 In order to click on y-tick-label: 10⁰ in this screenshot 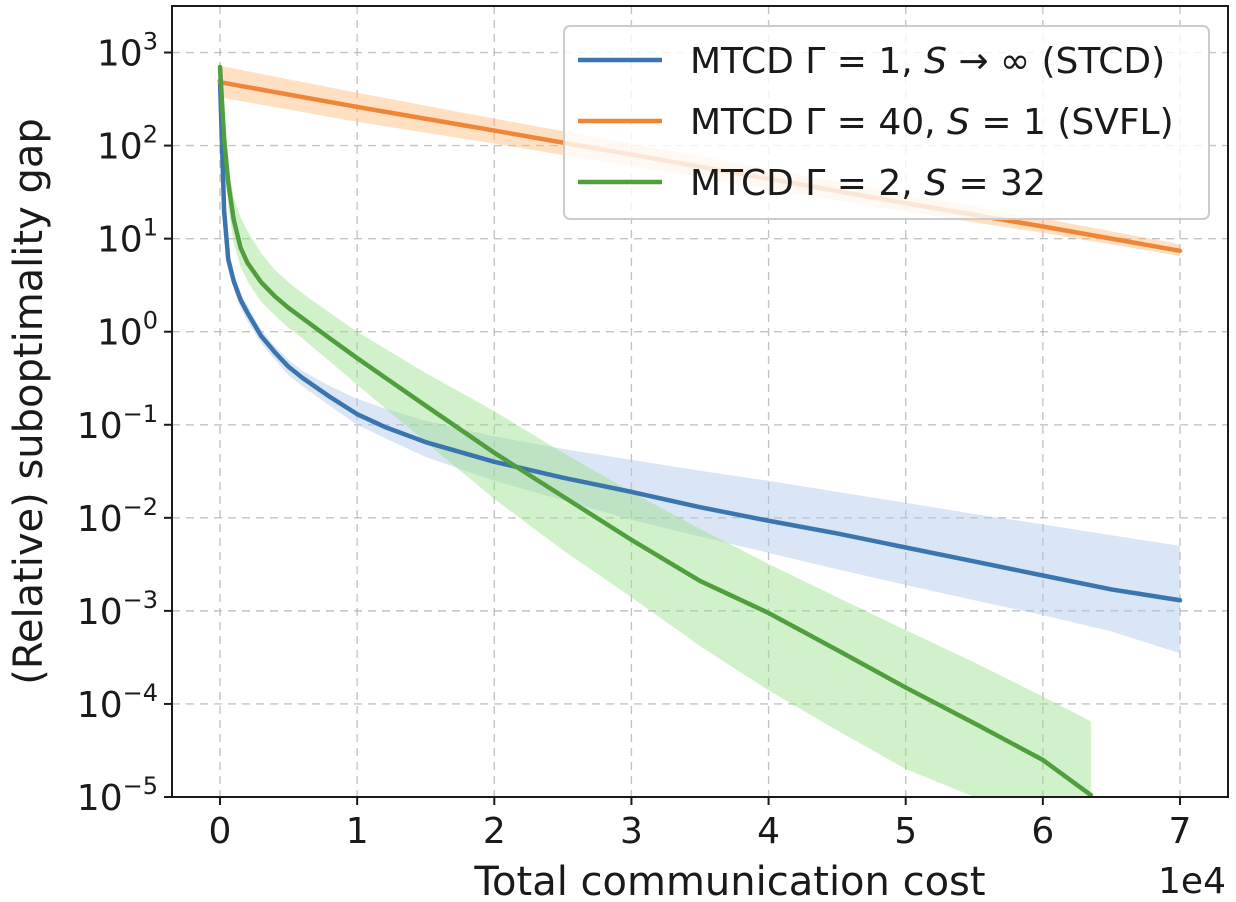, I will do `click(127, 330)`.